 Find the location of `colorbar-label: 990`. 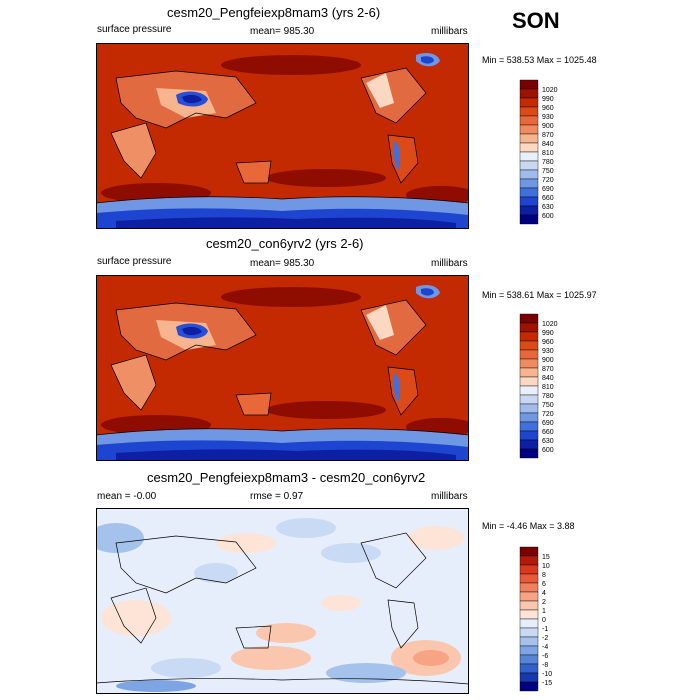

colorbar-label: 990 is located at coordinates (548, 99).